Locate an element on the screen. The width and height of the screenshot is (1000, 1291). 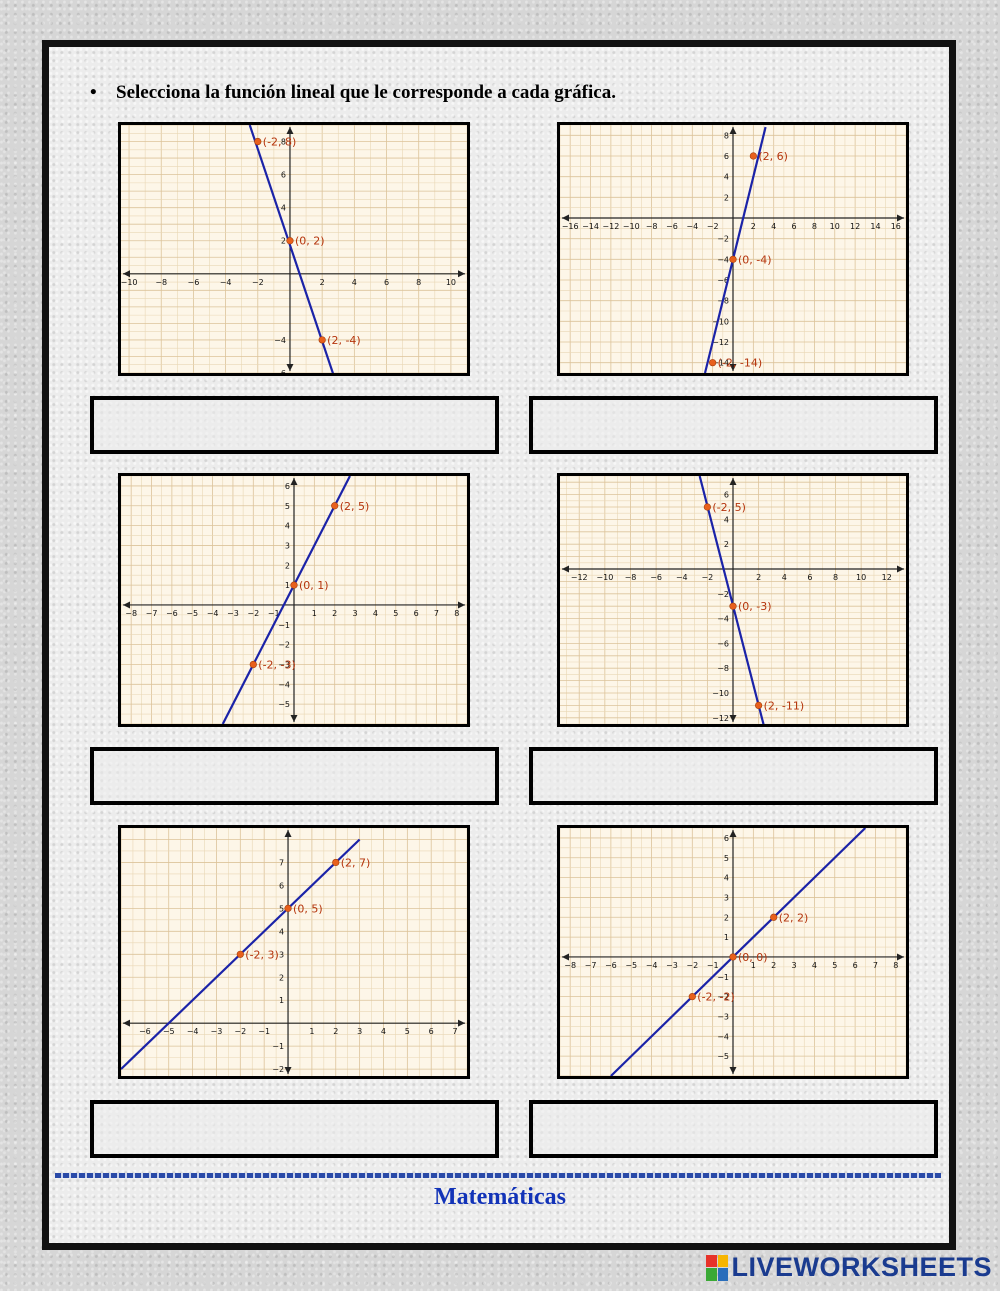
y-tick-label: 2 is located at coordinates (283, 241).